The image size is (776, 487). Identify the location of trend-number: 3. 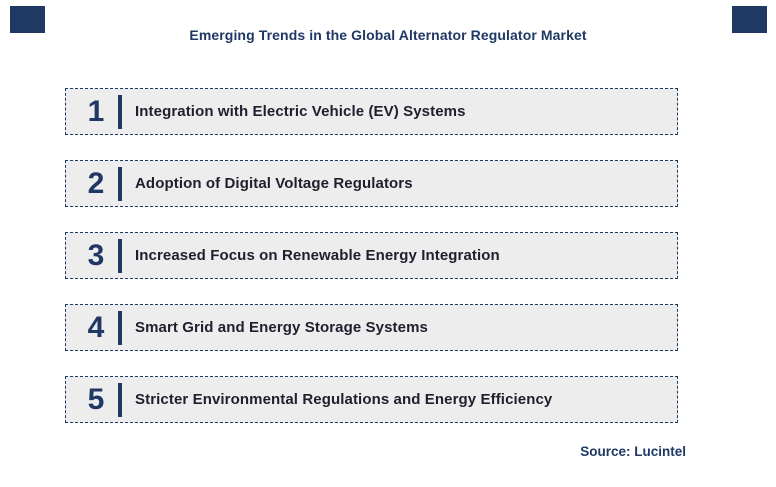
(96, 255).